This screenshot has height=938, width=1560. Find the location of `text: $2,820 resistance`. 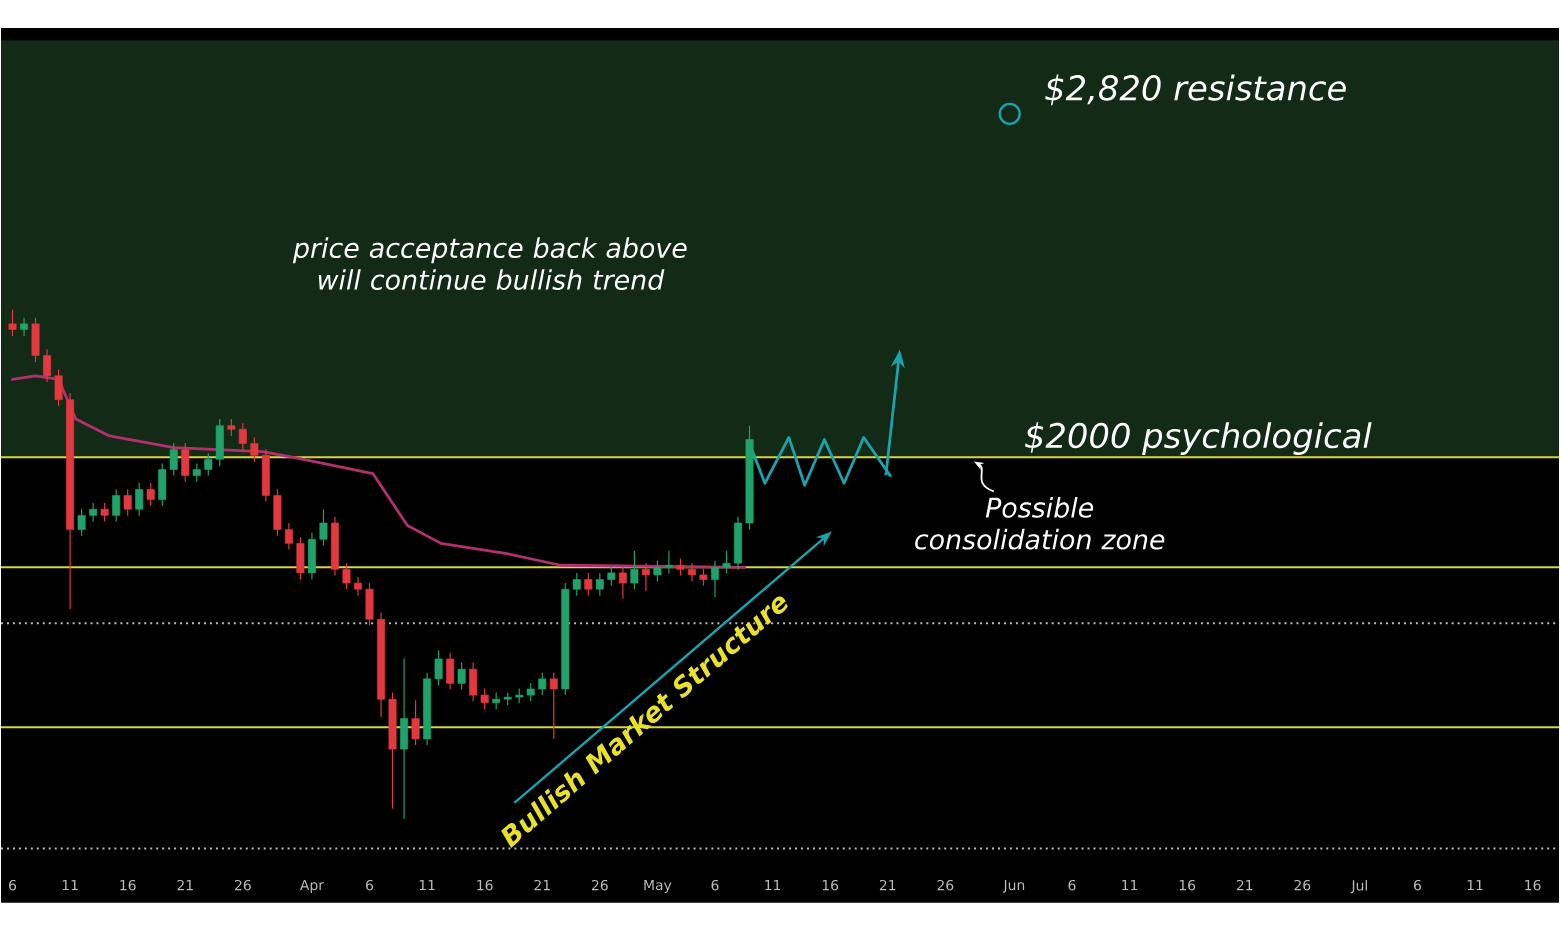

text: $2,820 resistance is located at coordinates (1195, 89).